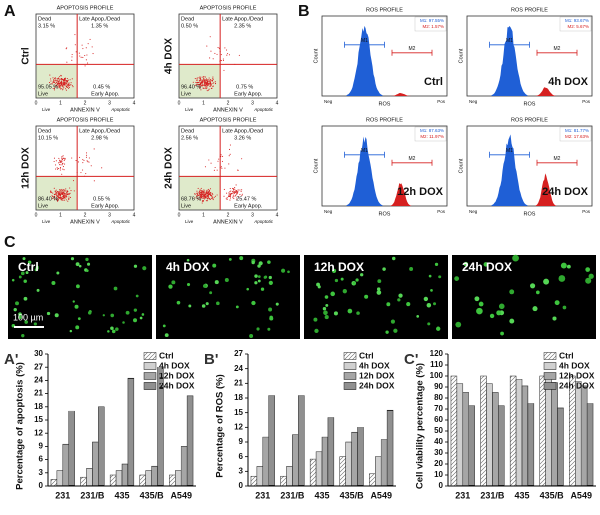 The width and height of the screenshot is (600, 515). I want to click on y-tick-label: 12, so click(38, 432).